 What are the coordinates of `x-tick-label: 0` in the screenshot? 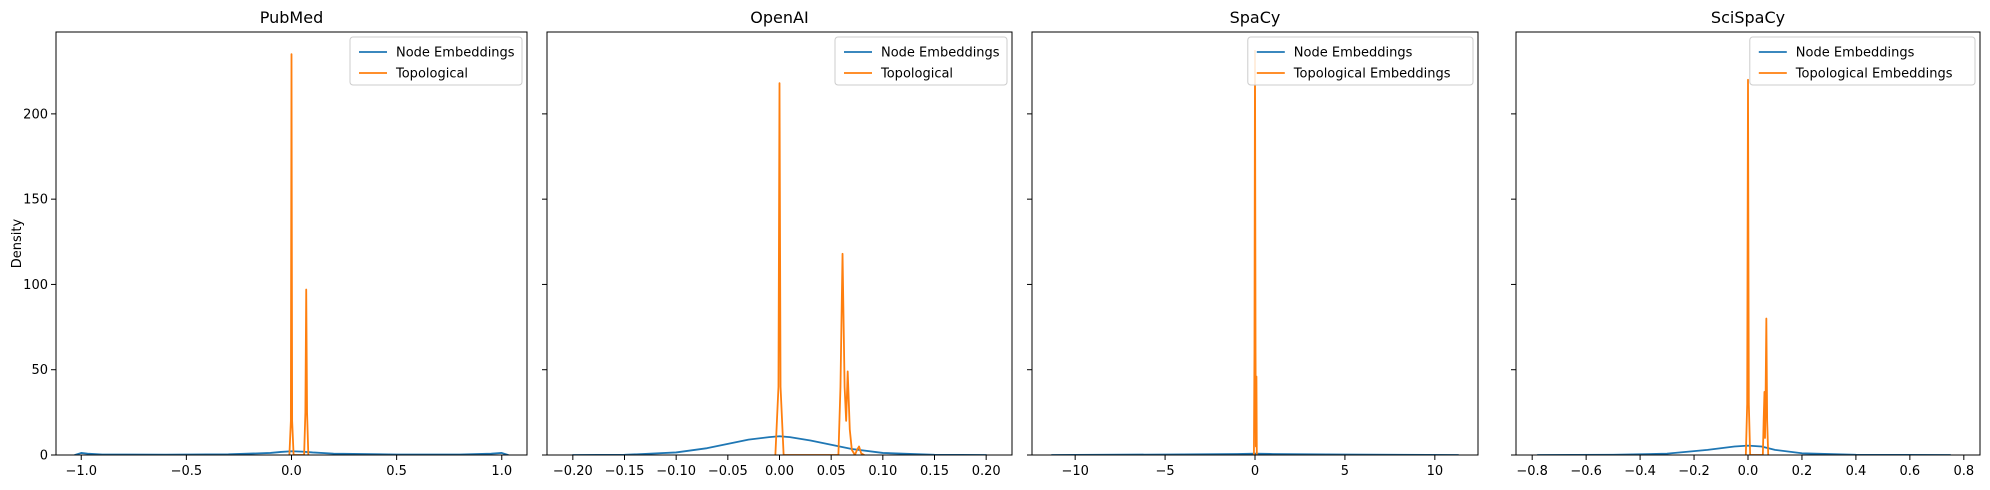 It's located at (1255, 471).